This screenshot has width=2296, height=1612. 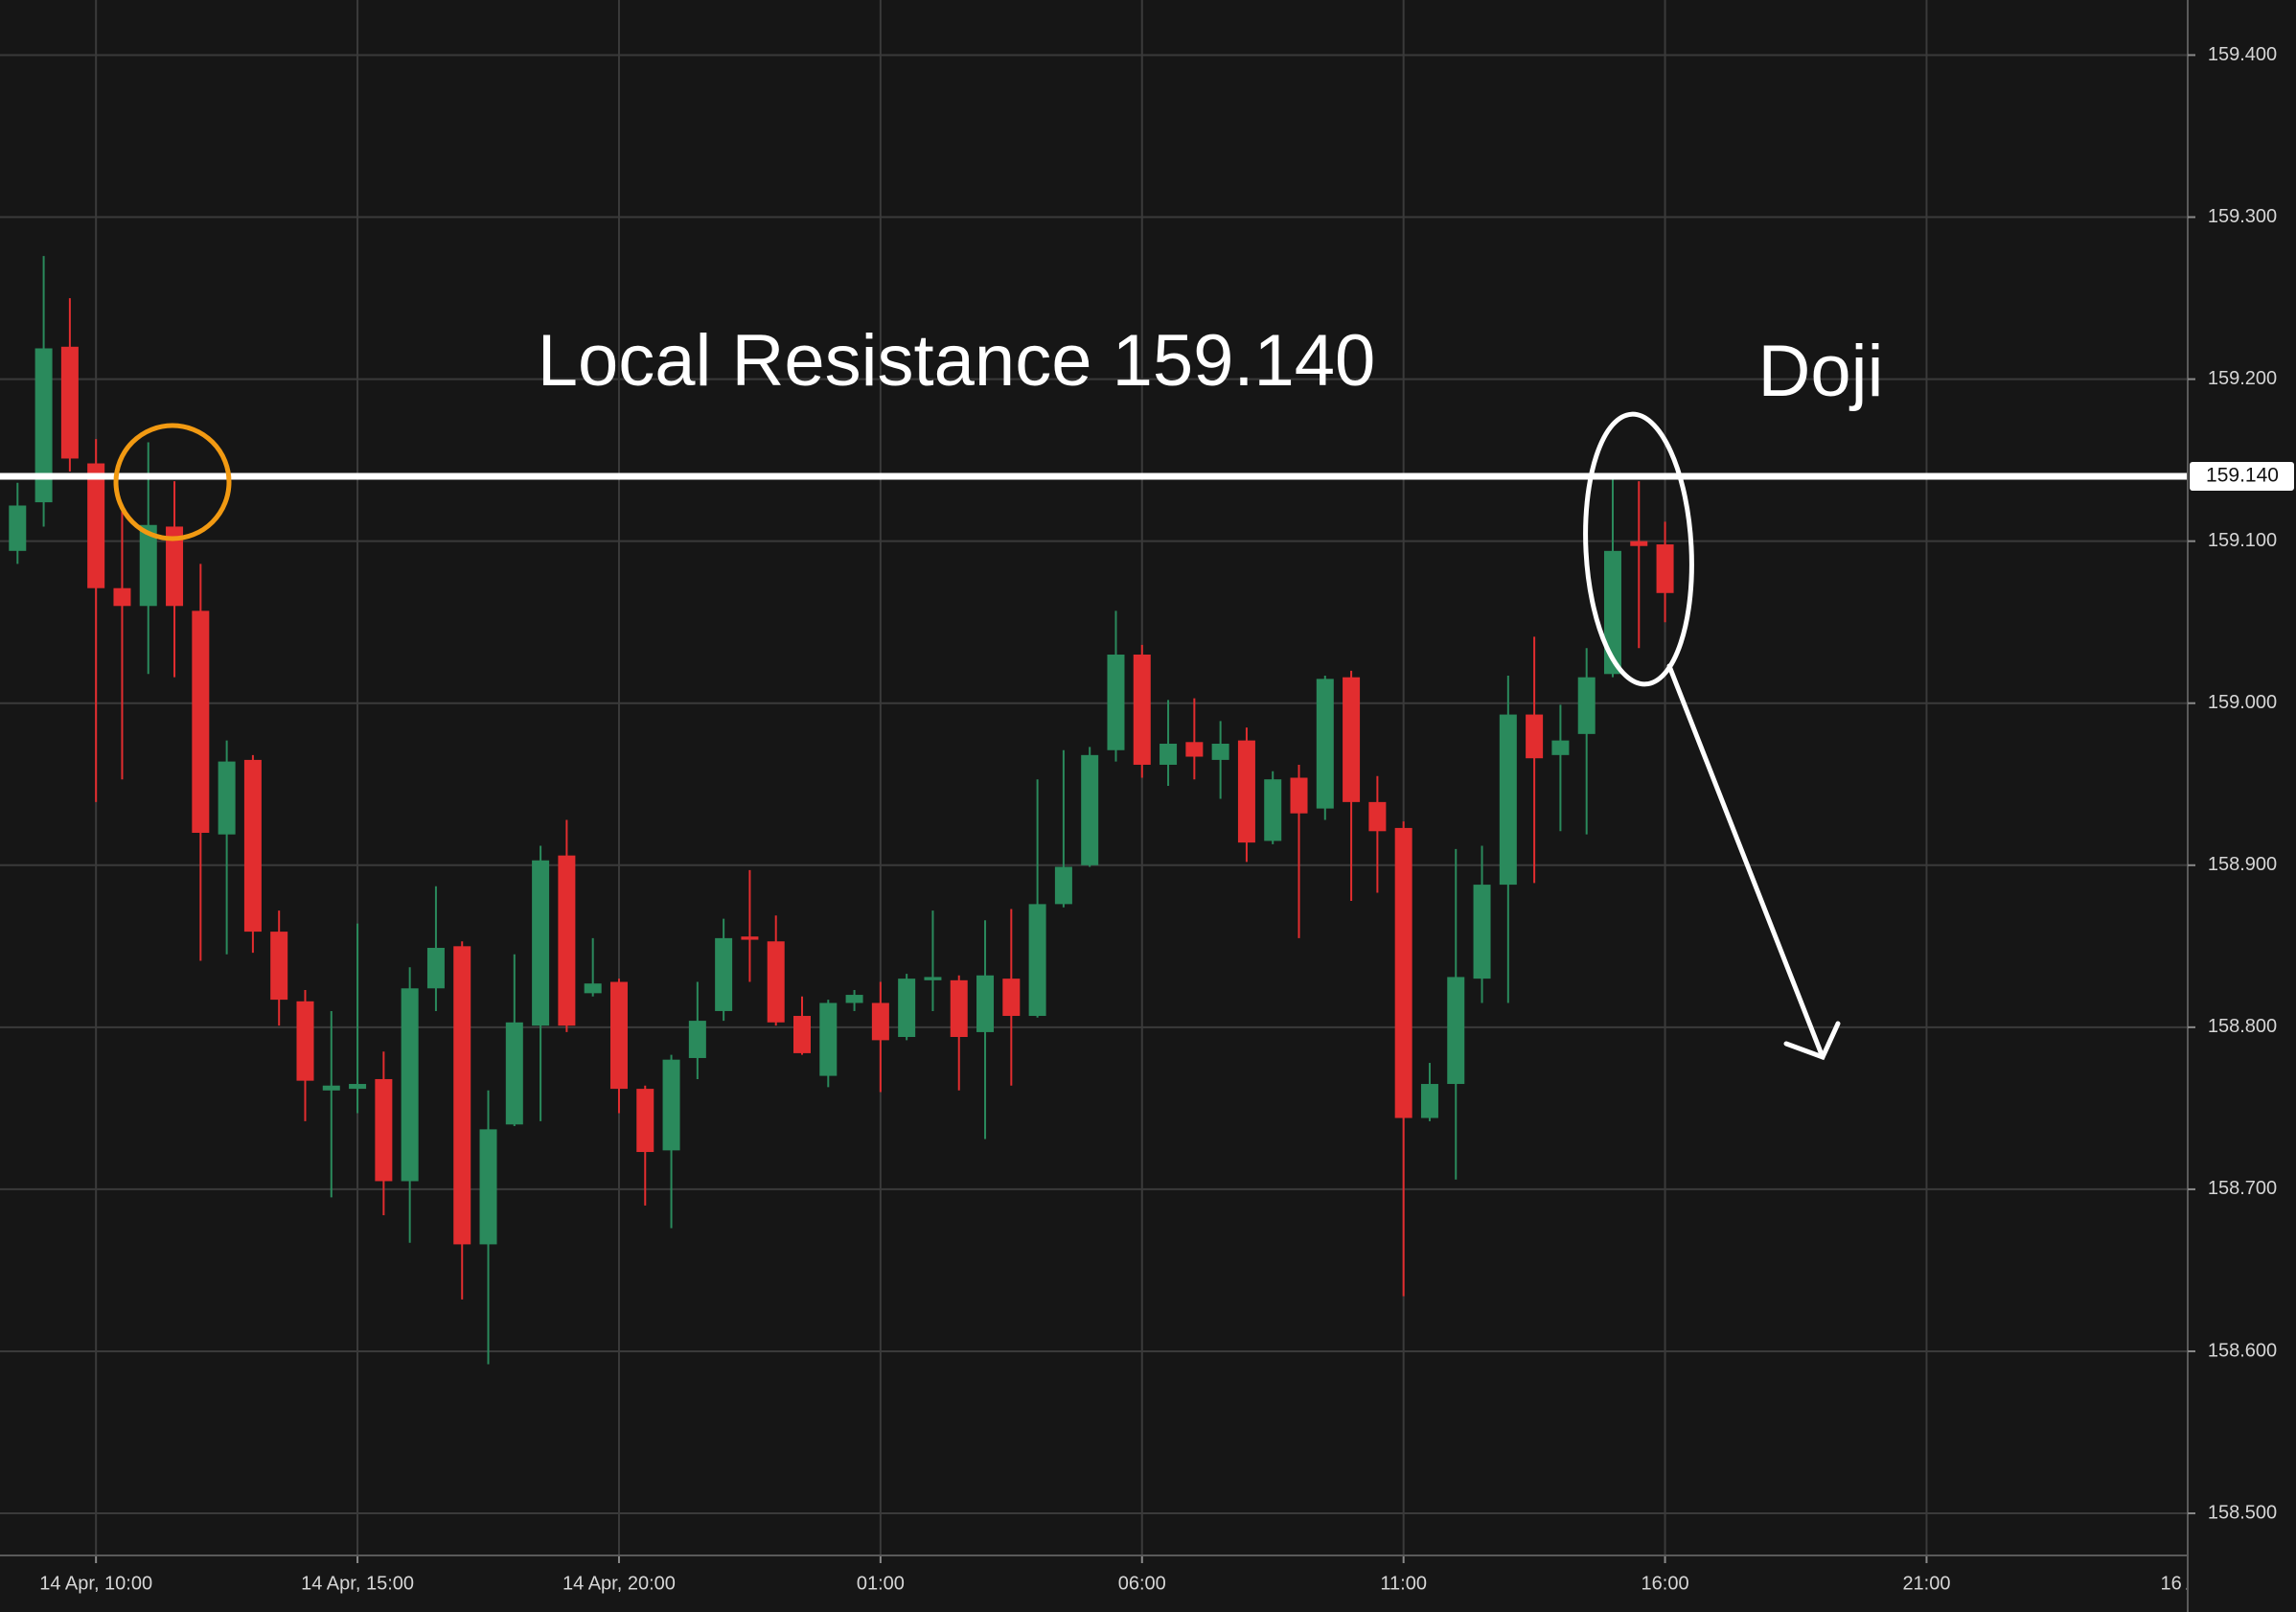 I want to click on y-tick-label: 159.100, so click(x=2242, y=540).